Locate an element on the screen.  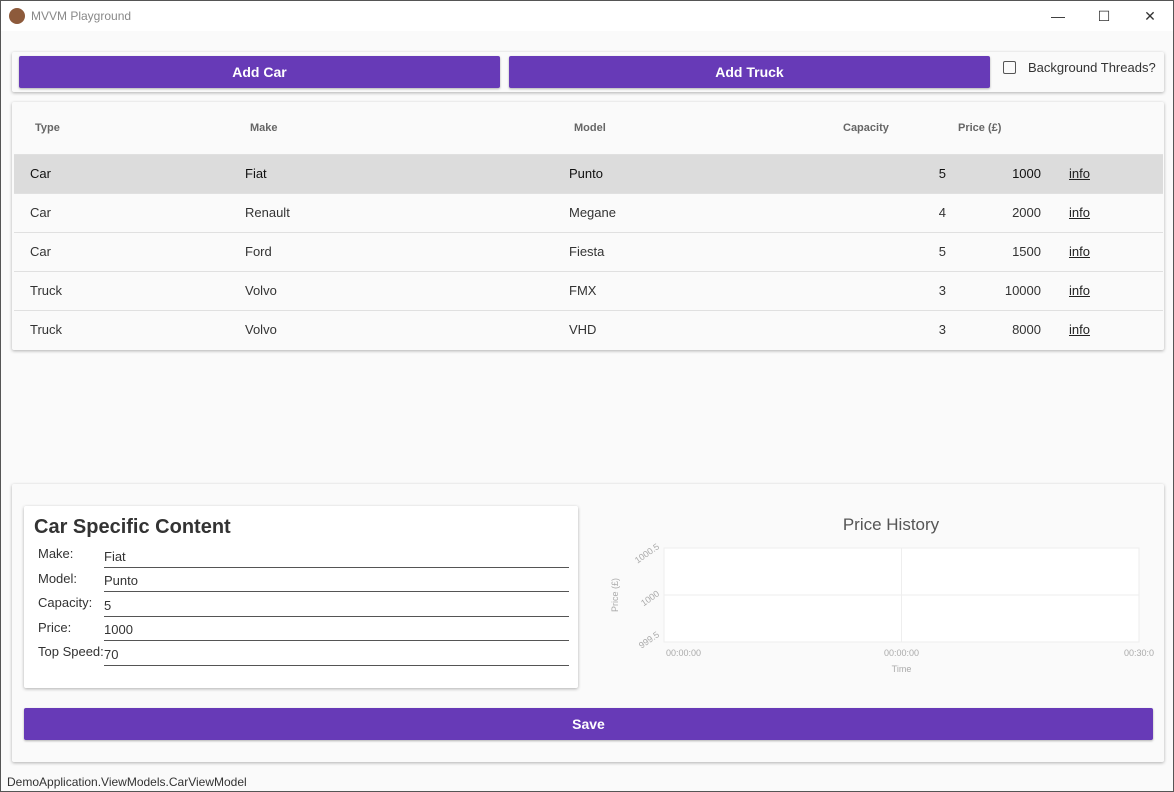
field-label: Model: is located at coordinates (58, 578).